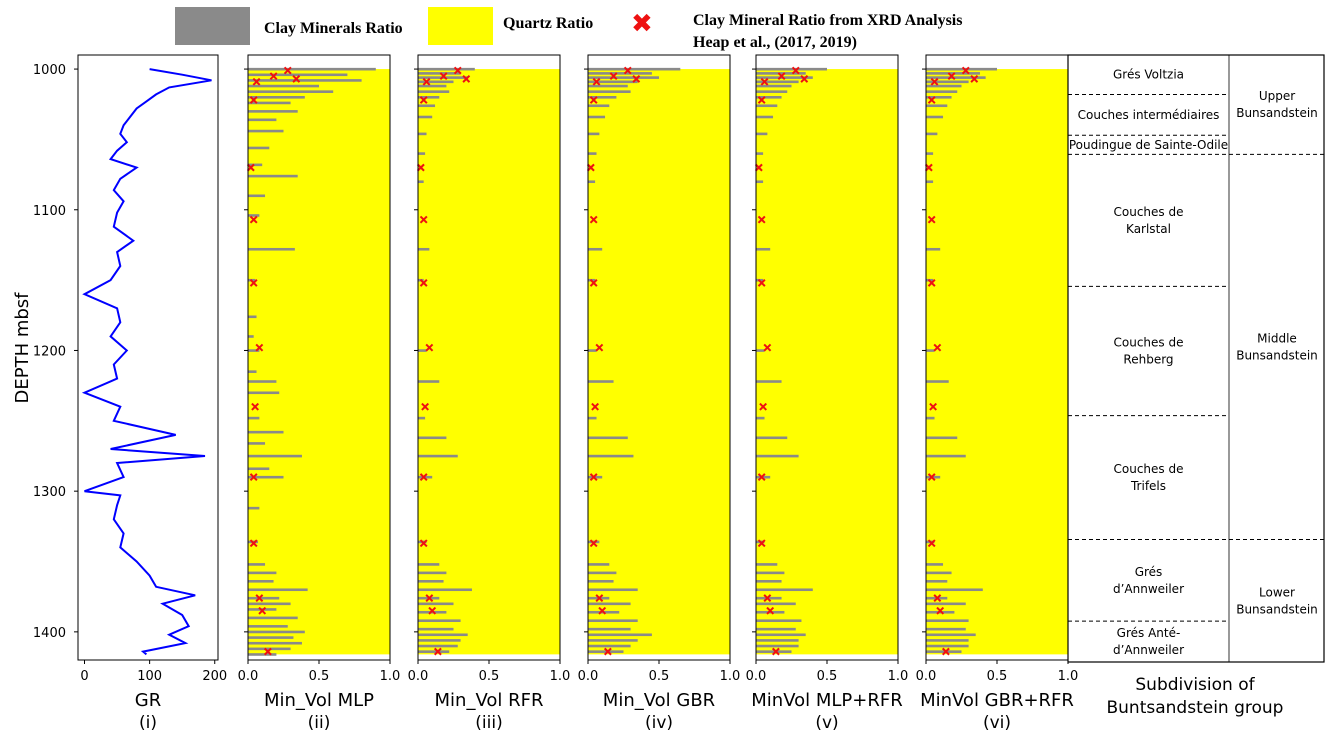 This screenshot has width=1325, height=734. I want to click on formation-label: Grés, so click(1149, 572).